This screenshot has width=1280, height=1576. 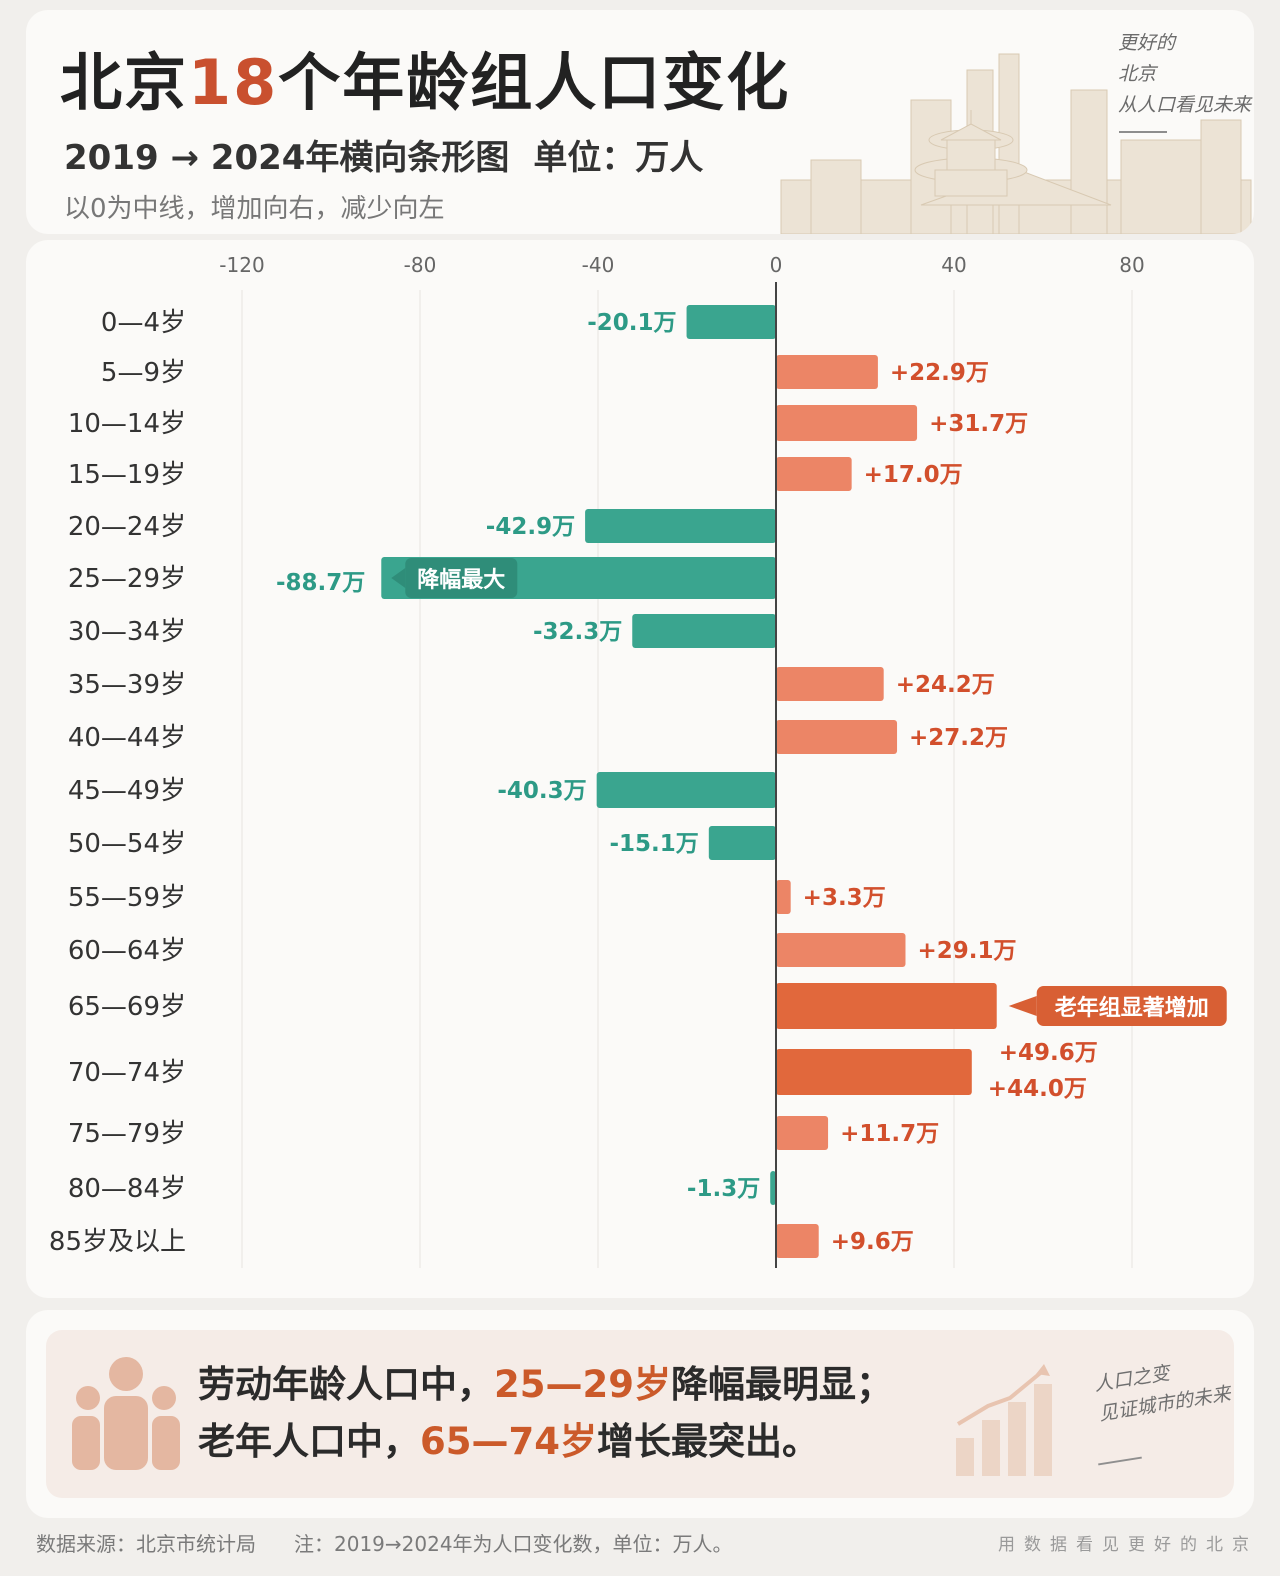 I want to click on people-group-icon, so click(x=126, y=1413).